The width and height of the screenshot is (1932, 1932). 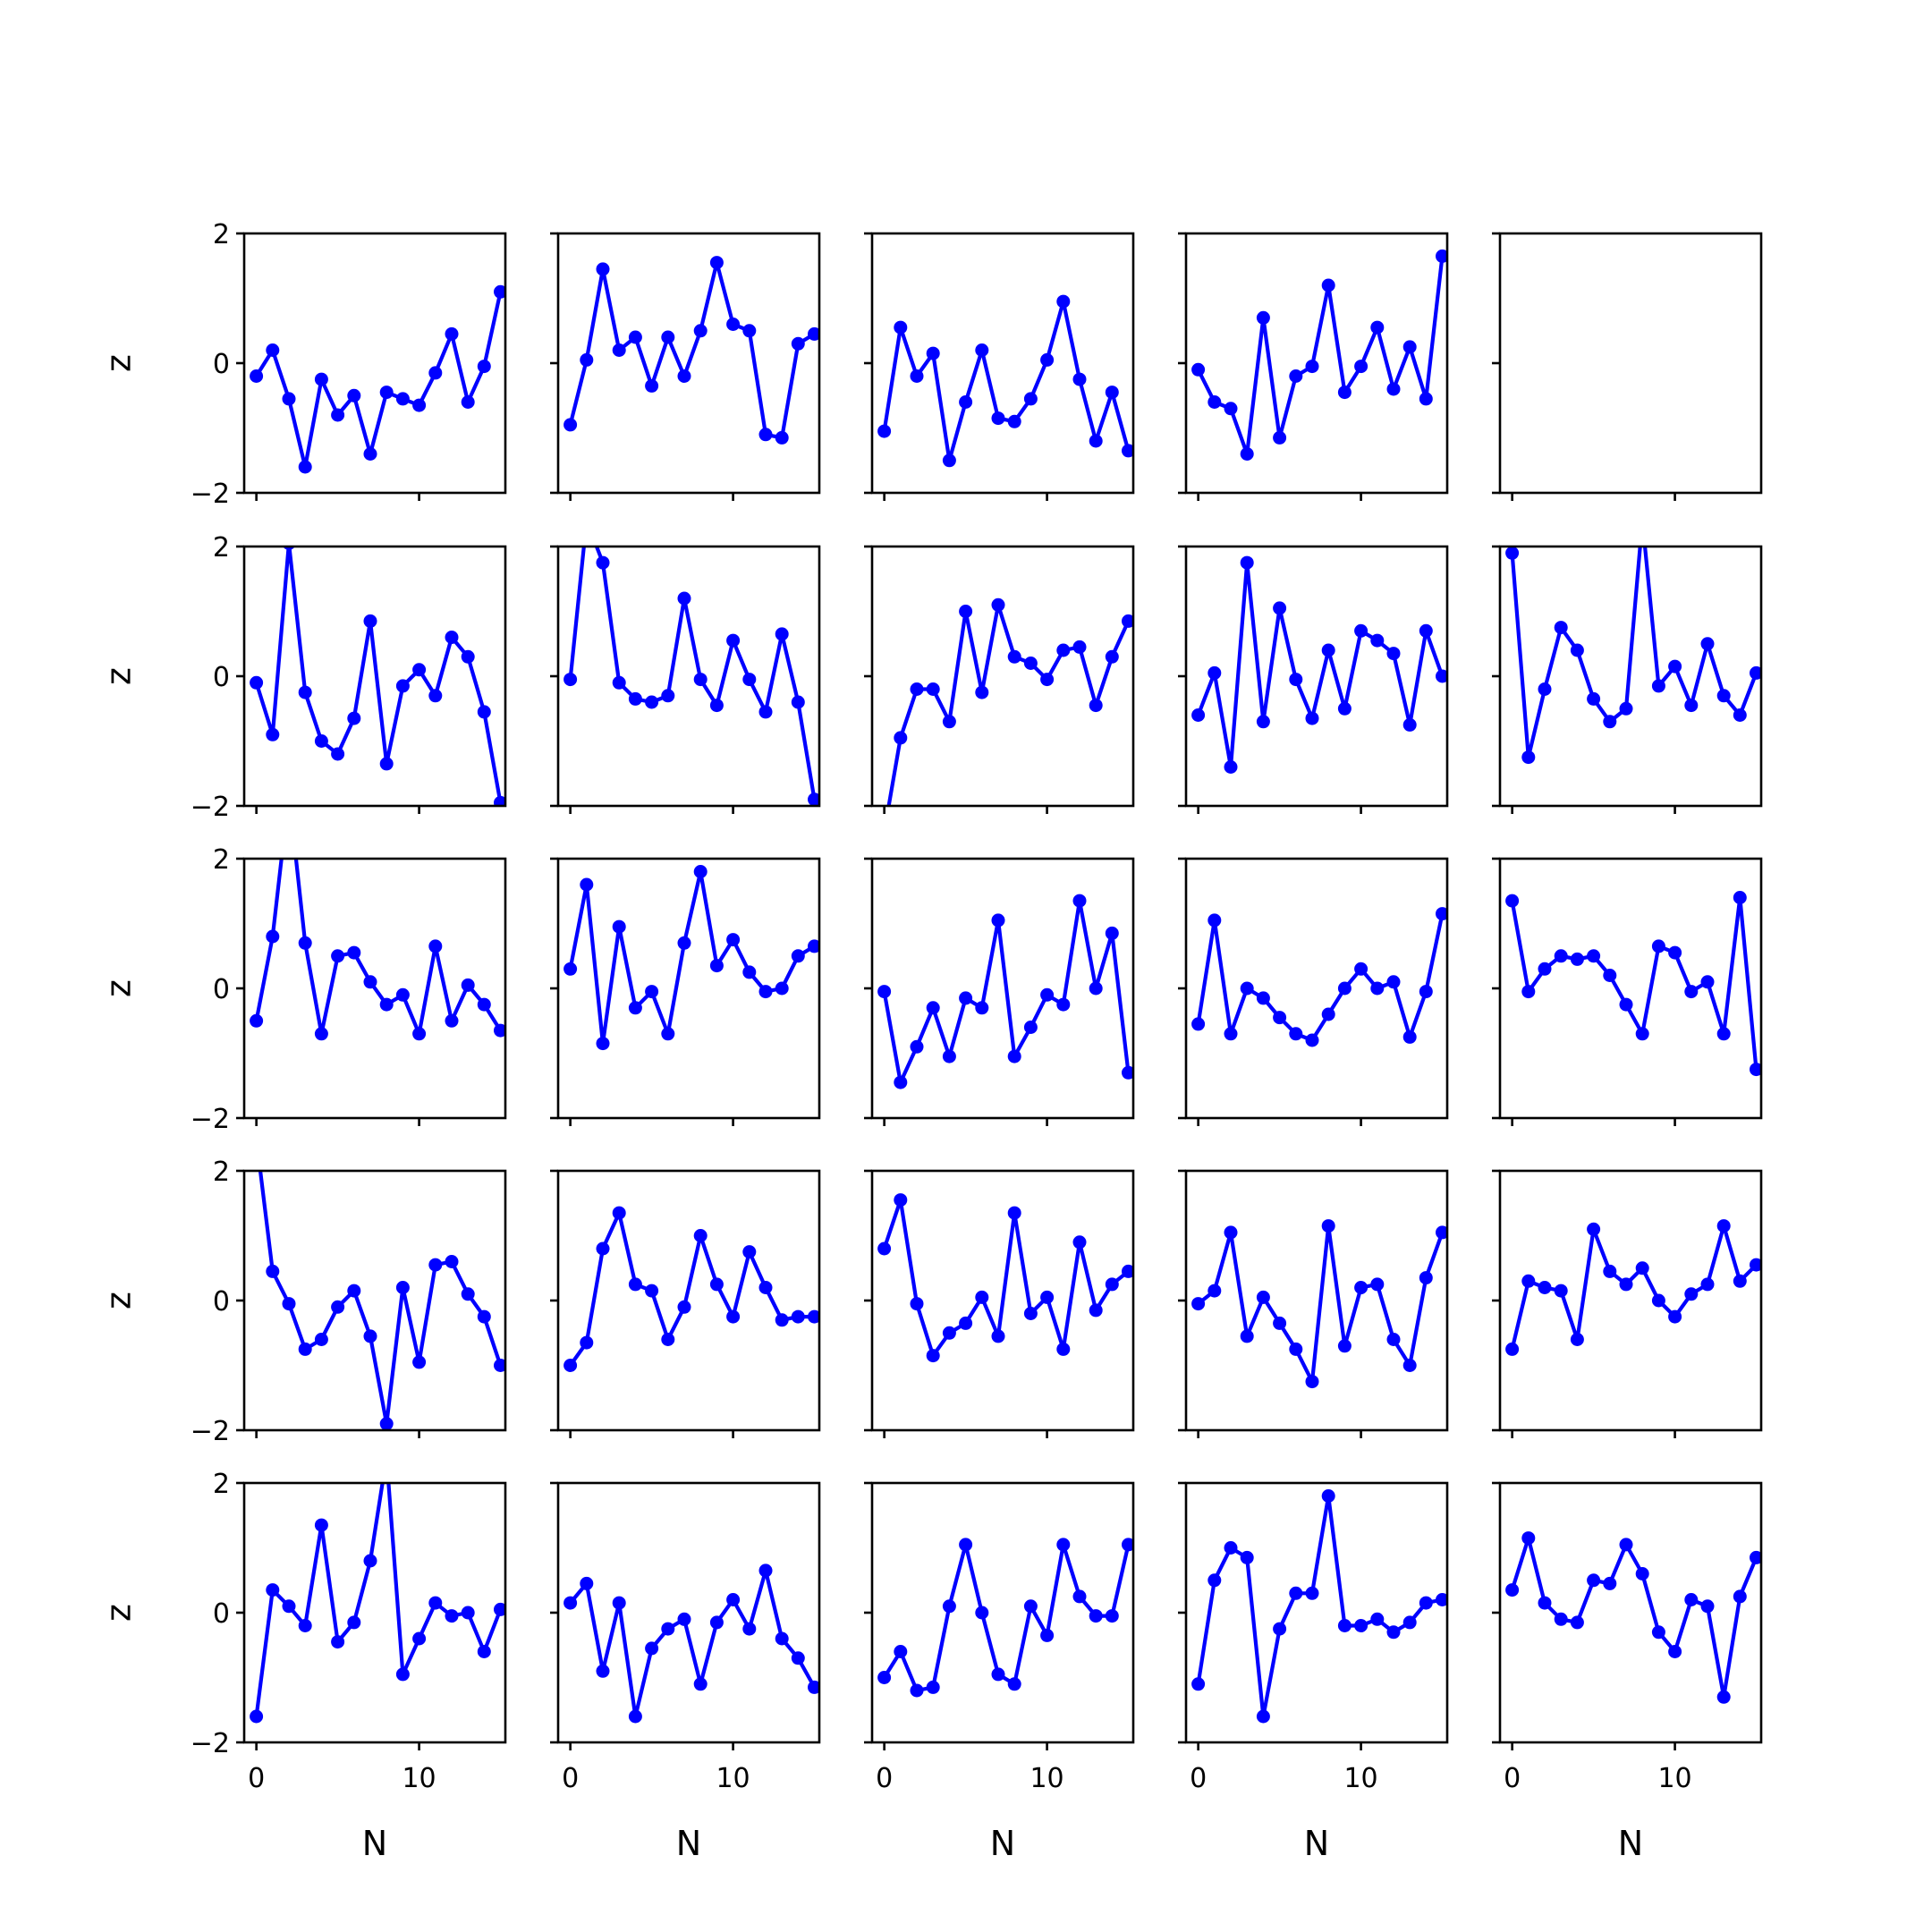 What do you see at coordinates (884, 1778) in the screenshot?
I see `x-tick-label: 0` at bounding box center [884, 1778].